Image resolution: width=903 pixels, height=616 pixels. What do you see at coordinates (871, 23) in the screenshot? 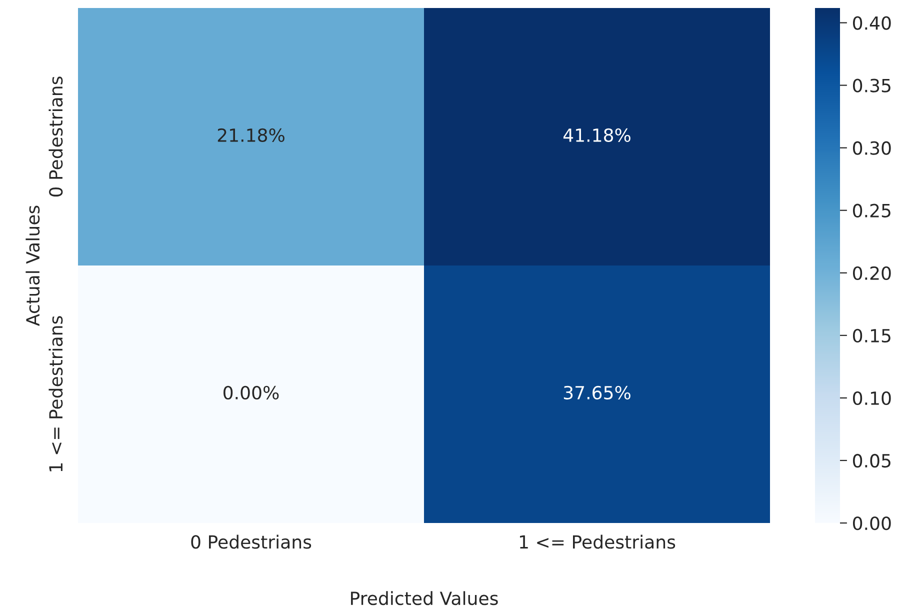
I see `color-bar-label: 0.40` at bounding box center [871, 23].